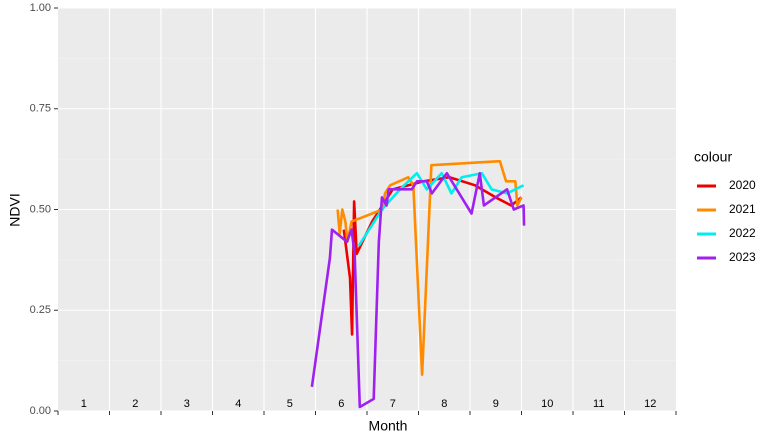 The height and width of the screenshot is (447, 773). Describe the element at coordinates (40, 209) in the screenshot. I see `y-tick-label: 0.50` at that location.